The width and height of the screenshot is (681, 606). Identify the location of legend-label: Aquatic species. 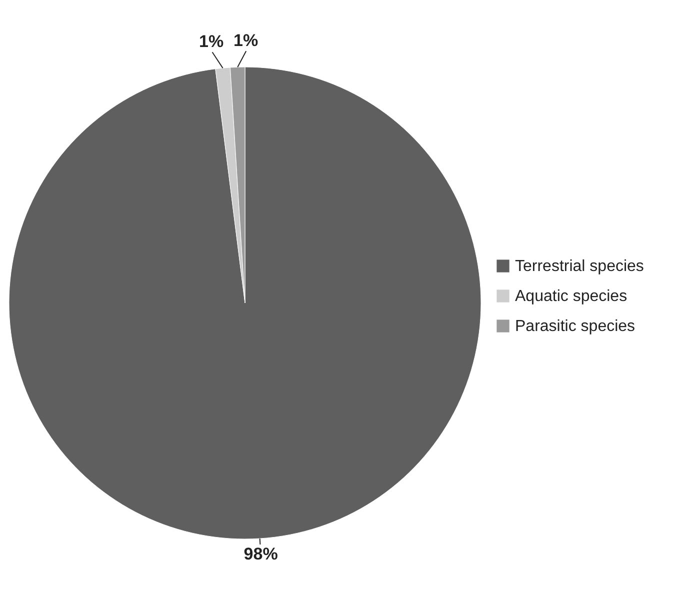
(571, 296).